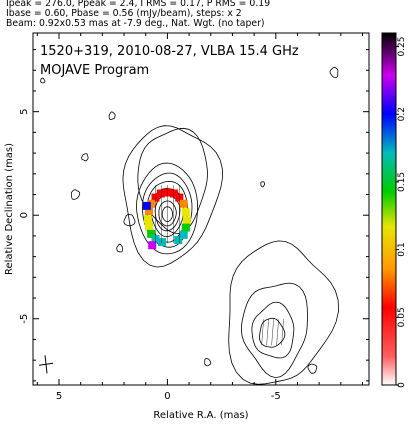 The width and height of the screenshot is (409, 424). Describe the element at coordinates (59, 396) in the screenshot. I see `x-tick-label: 5` at that location.